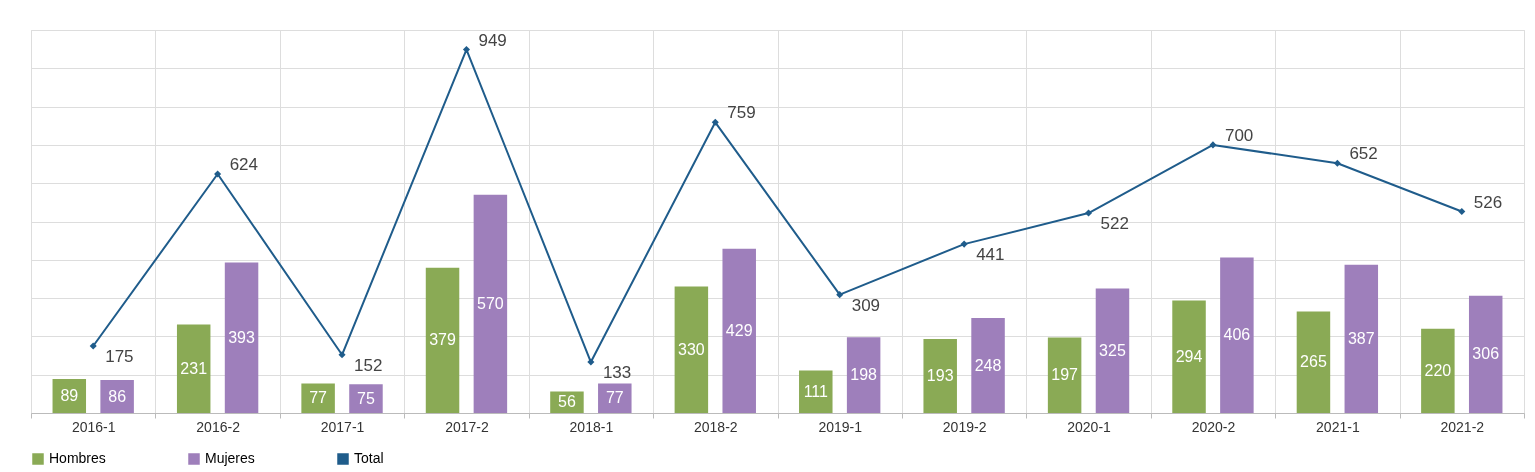 The image size is (1535, 472). I want to click on data-label: 379, so click(442, 340).